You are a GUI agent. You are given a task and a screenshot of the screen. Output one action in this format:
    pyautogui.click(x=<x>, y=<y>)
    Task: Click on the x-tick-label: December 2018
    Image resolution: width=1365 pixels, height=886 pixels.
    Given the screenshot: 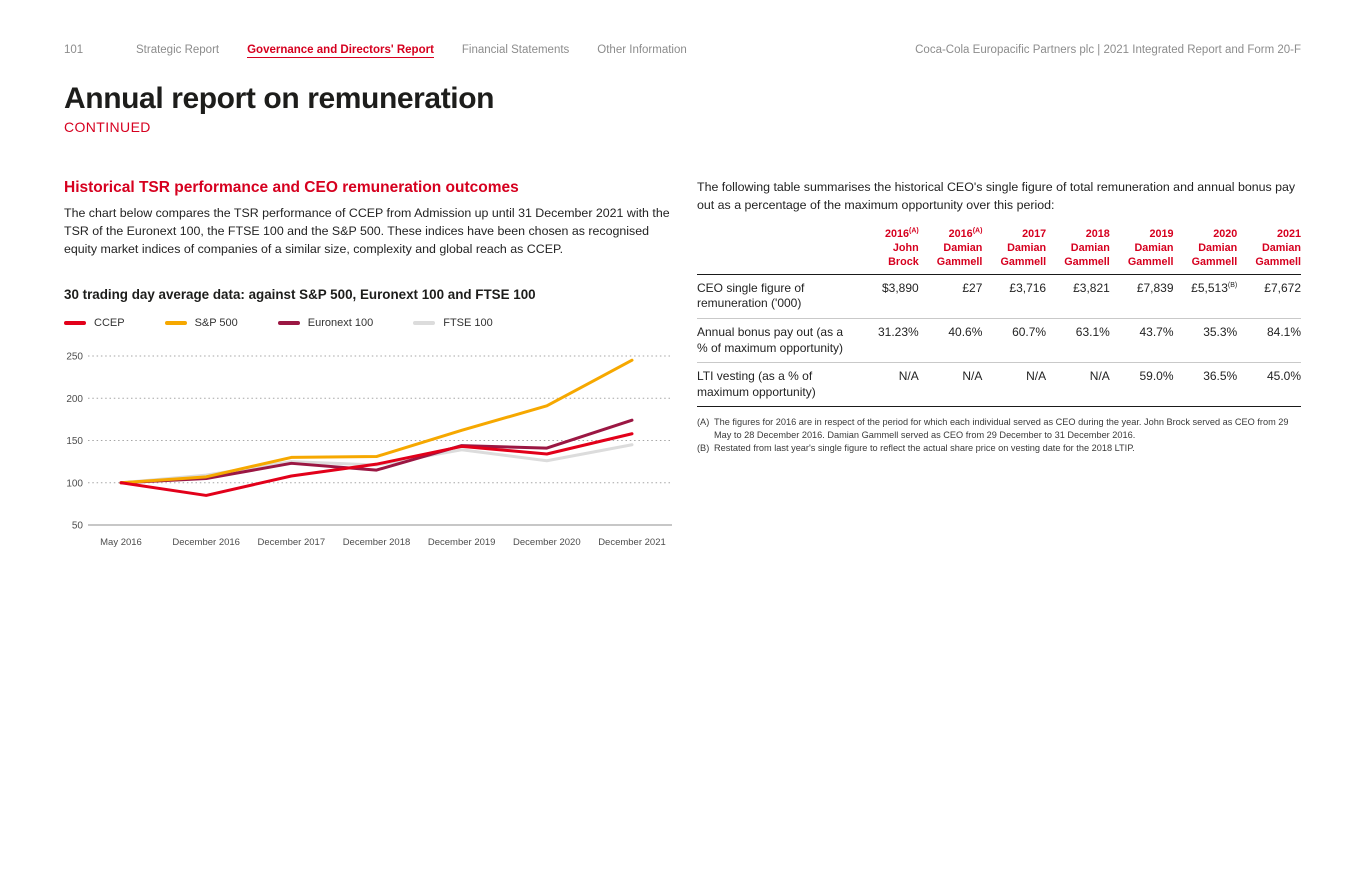 What is the action you would take?
    pyautogui.click(x=377, y=542)
    